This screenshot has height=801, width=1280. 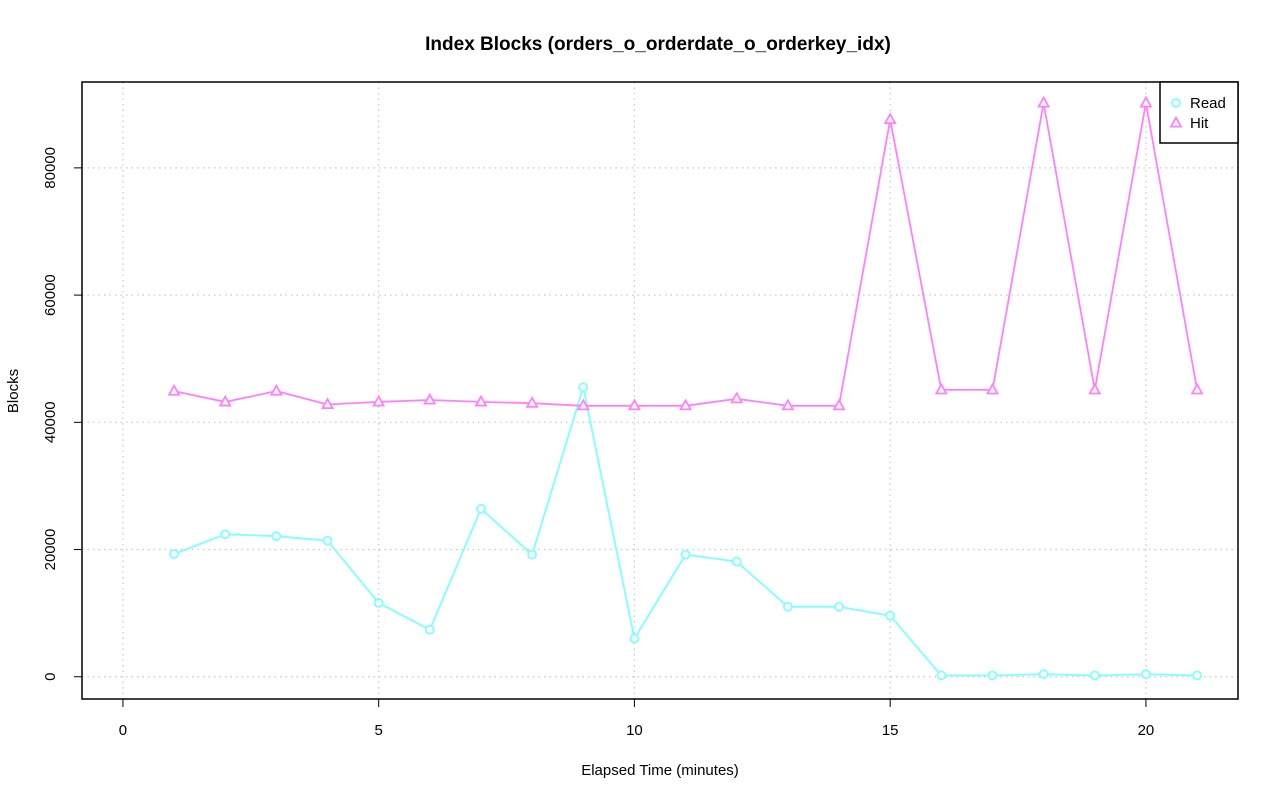 What do you see at coordinates (660, 770) in the screenshot?
I see `x-axis-label: Elapsed Time (minutes)` at bounding box center [660, 770].